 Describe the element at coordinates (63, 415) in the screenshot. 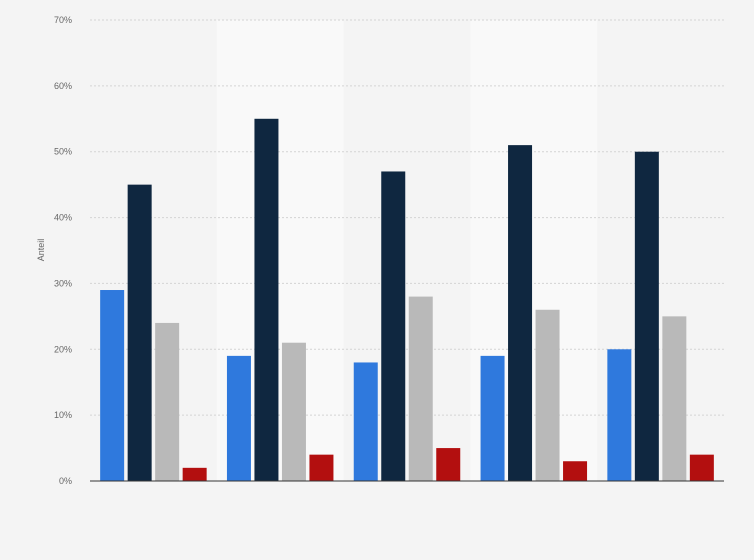

I see `y-tick-label: 10%` at that location.